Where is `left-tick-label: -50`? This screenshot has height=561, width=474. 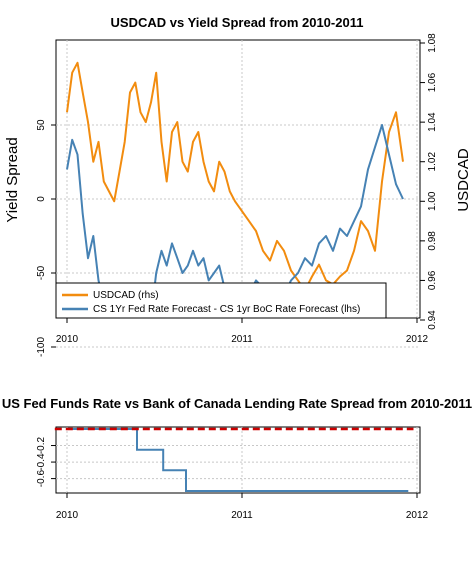 left-tick-label: -50 is located at coordinates (41, 272).